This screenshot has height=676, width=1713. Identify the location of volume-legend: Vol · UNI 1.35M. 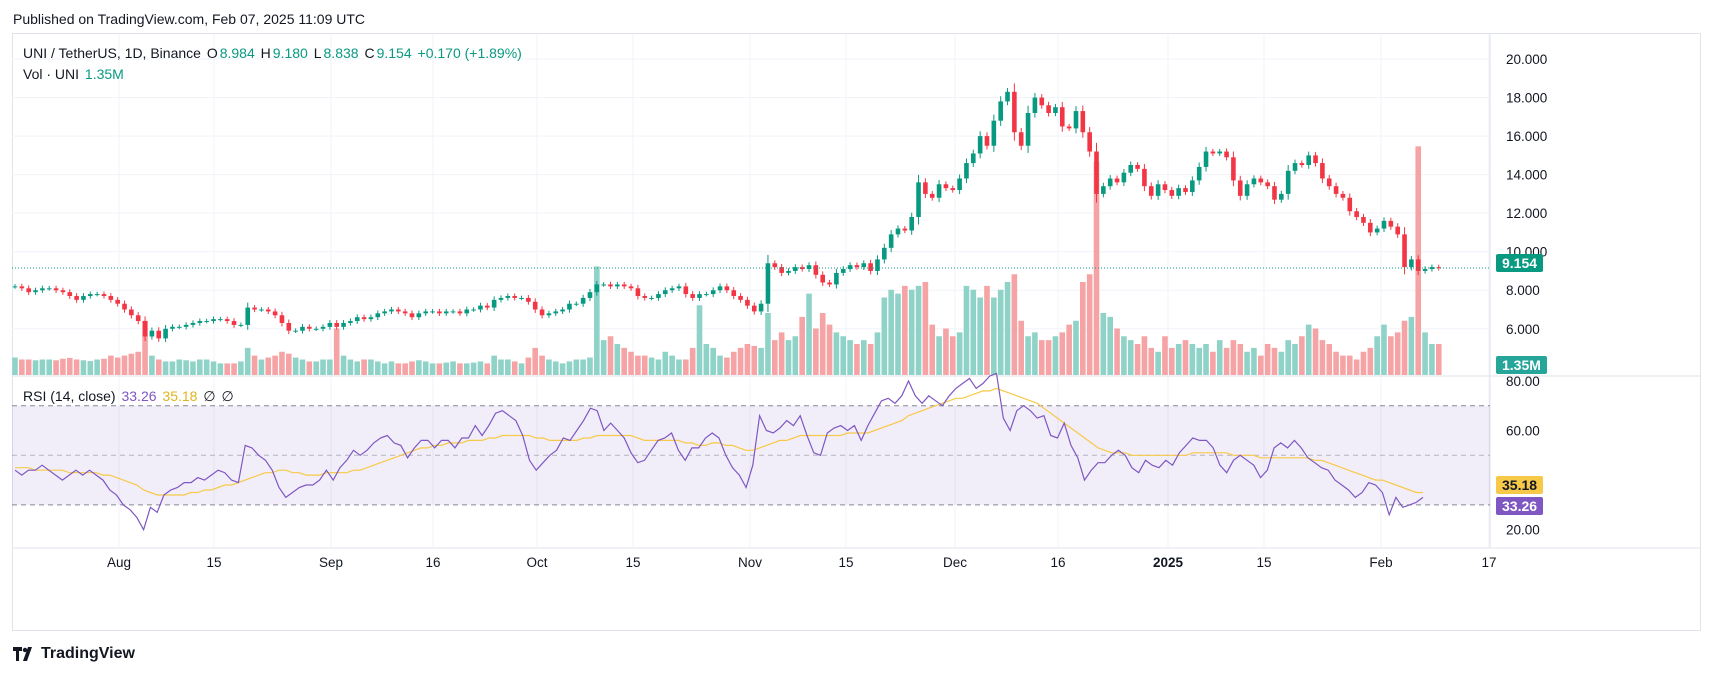
(74, 74).